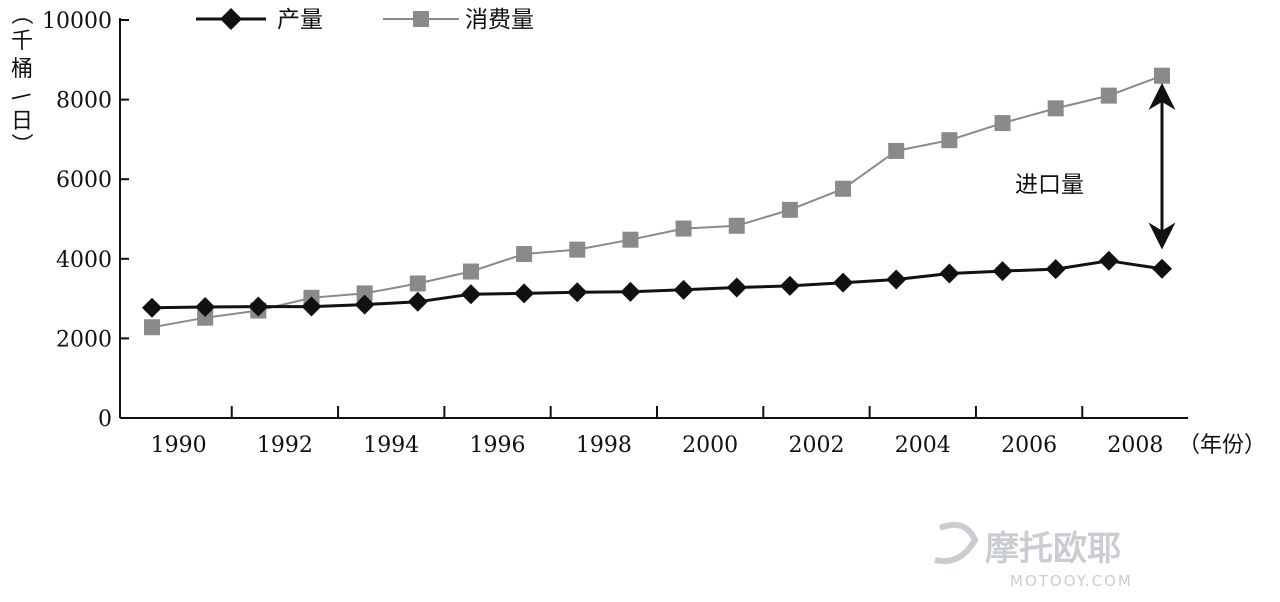  I want to click on x-tick-label: 2008, so click(1135, 445).